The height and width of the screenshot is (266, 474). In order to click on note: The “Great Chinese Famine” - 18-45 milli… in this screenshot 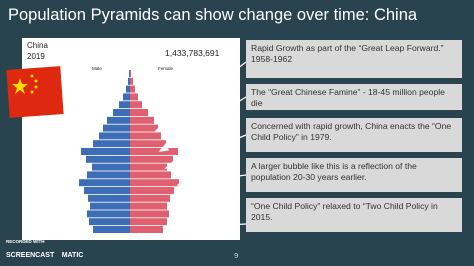, I will do `click(354, 97)`.